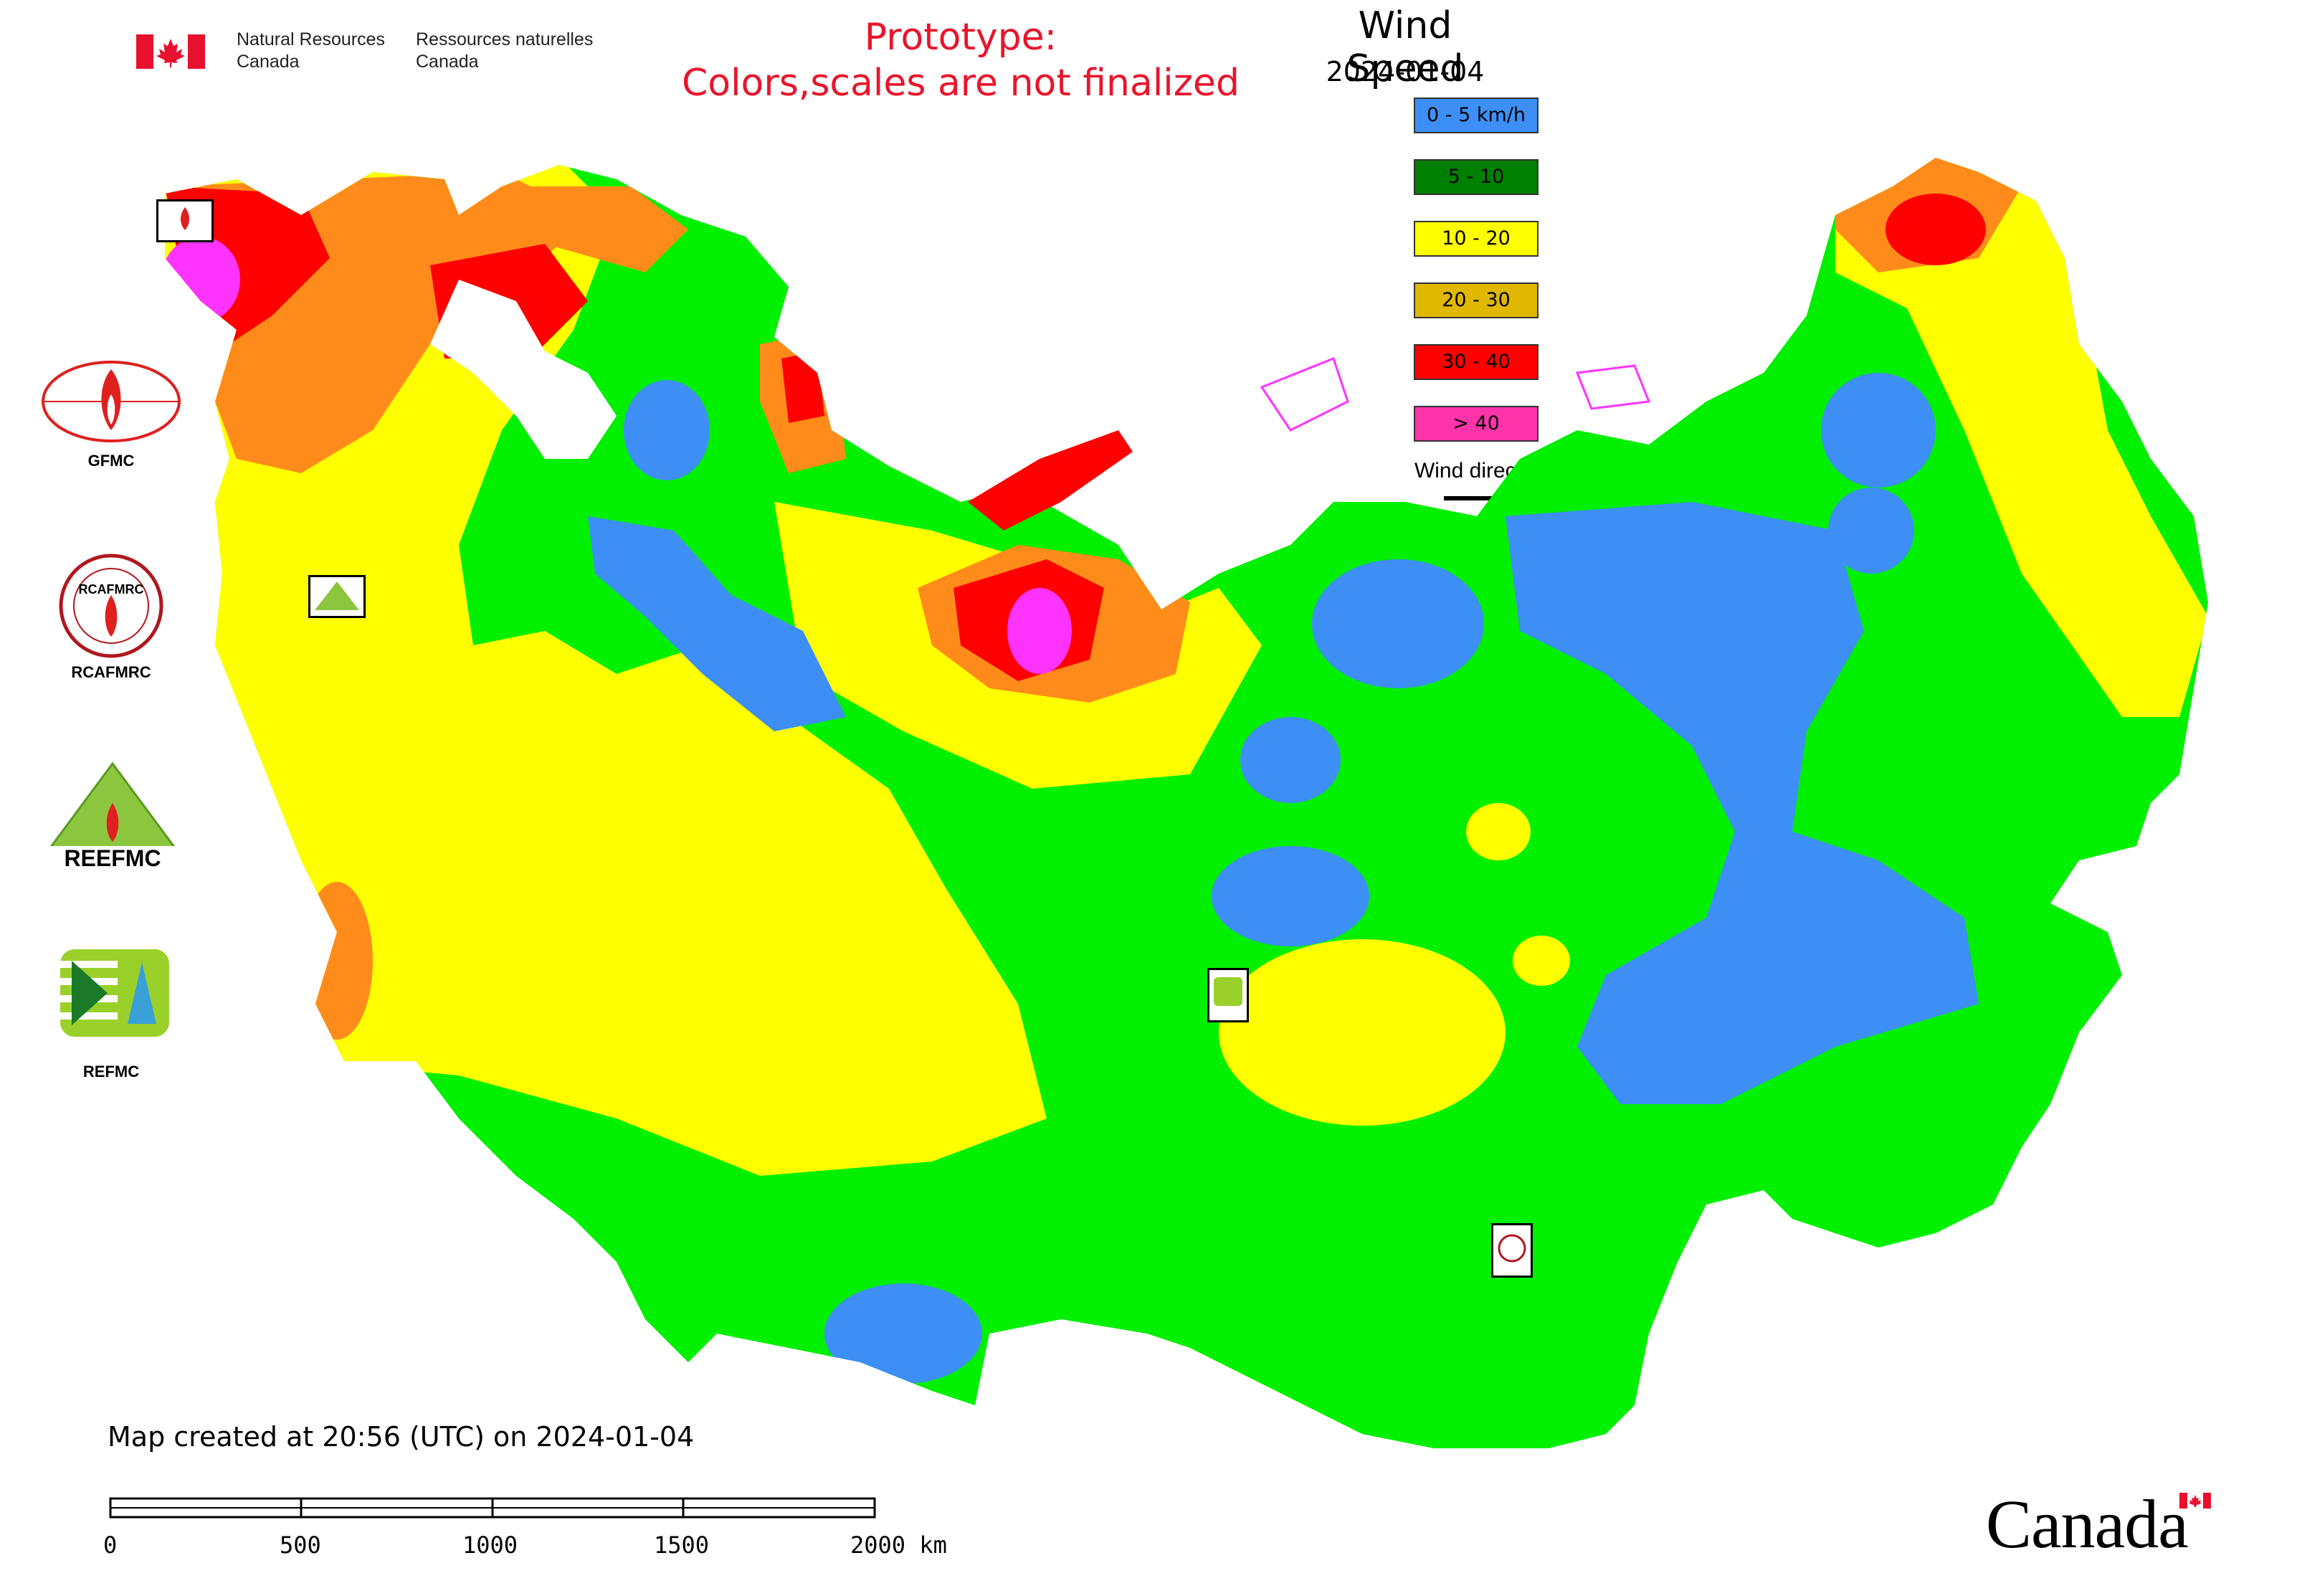 The width and height of the screenshot is (2302, 1596). I want to click on scale-label-1000: 1000, so click(490, 1545).